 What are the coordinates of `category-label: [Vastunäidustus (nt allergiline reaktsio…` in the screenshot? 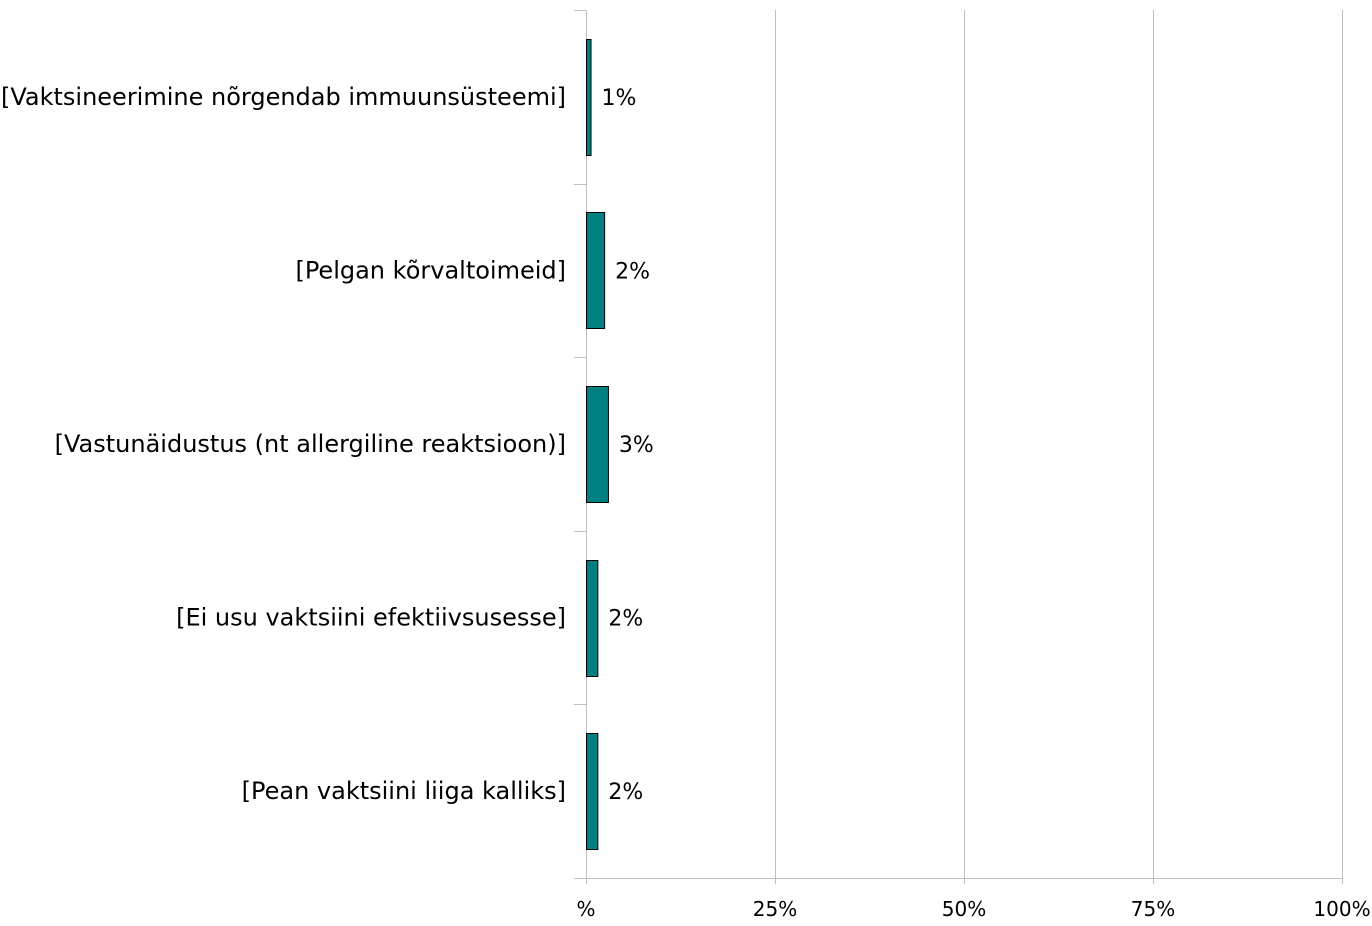 It's located at (310, 444).